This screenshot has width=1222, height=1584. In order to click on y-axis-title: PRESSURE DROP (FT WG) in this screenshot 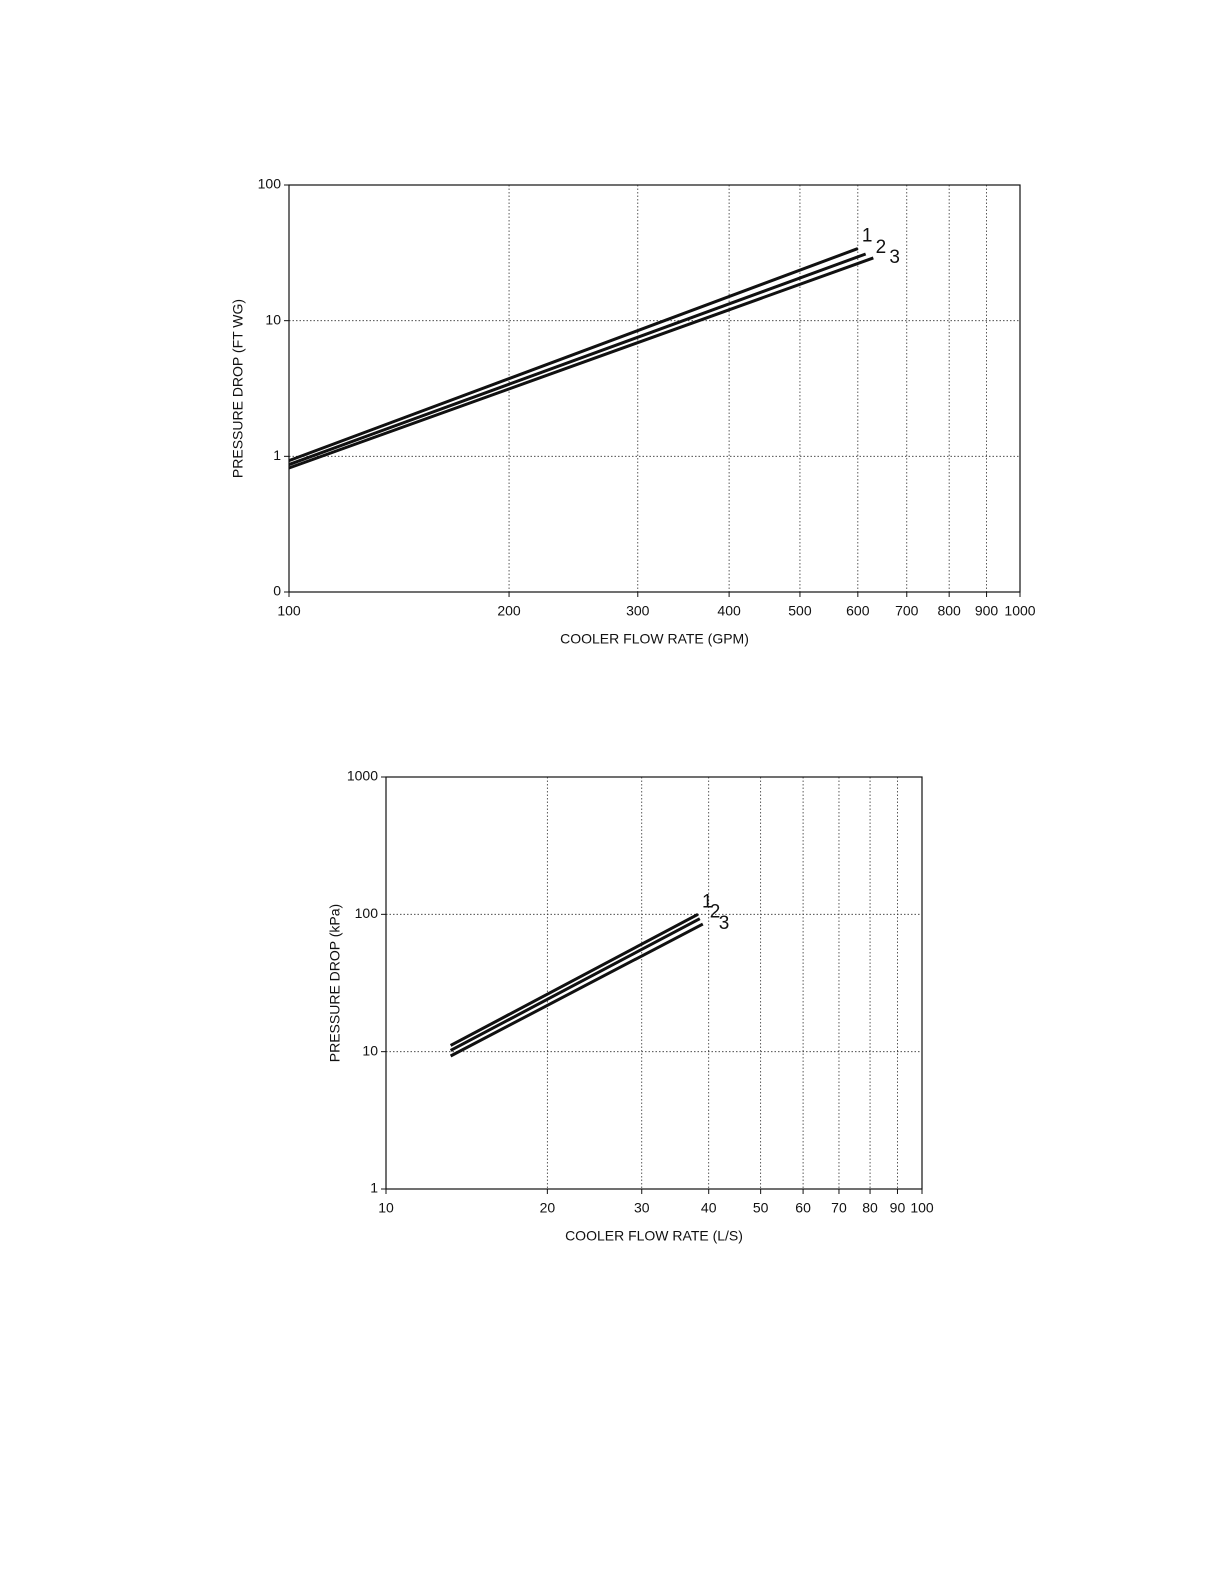, I will do `click(238, 388)`.